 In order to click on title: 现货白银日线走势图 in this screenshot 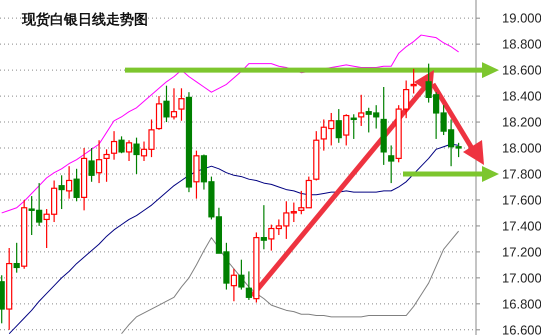, I will do `click(85, 19)`.